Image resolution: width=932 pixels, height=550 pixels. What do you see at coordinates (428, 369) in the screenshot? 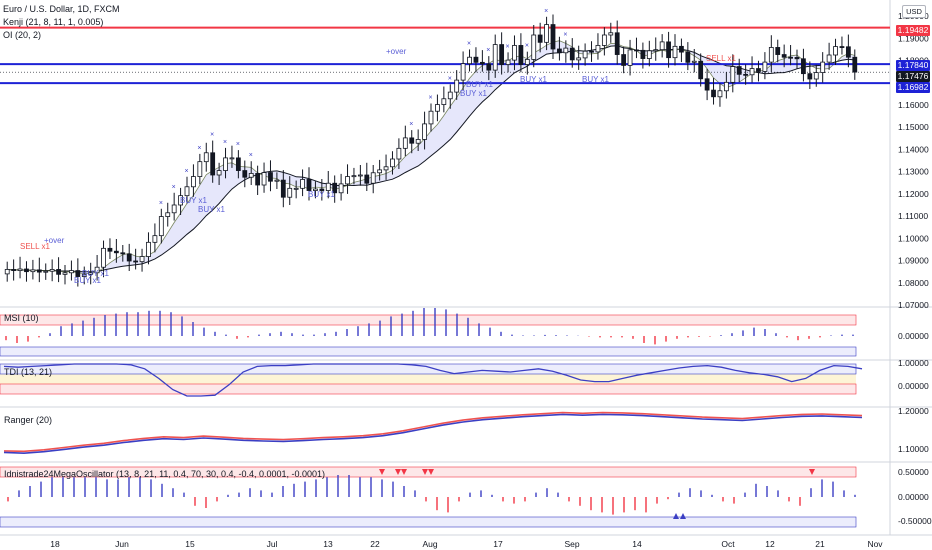
I see `tdi-upper-band` at bounding box center [428, 369].